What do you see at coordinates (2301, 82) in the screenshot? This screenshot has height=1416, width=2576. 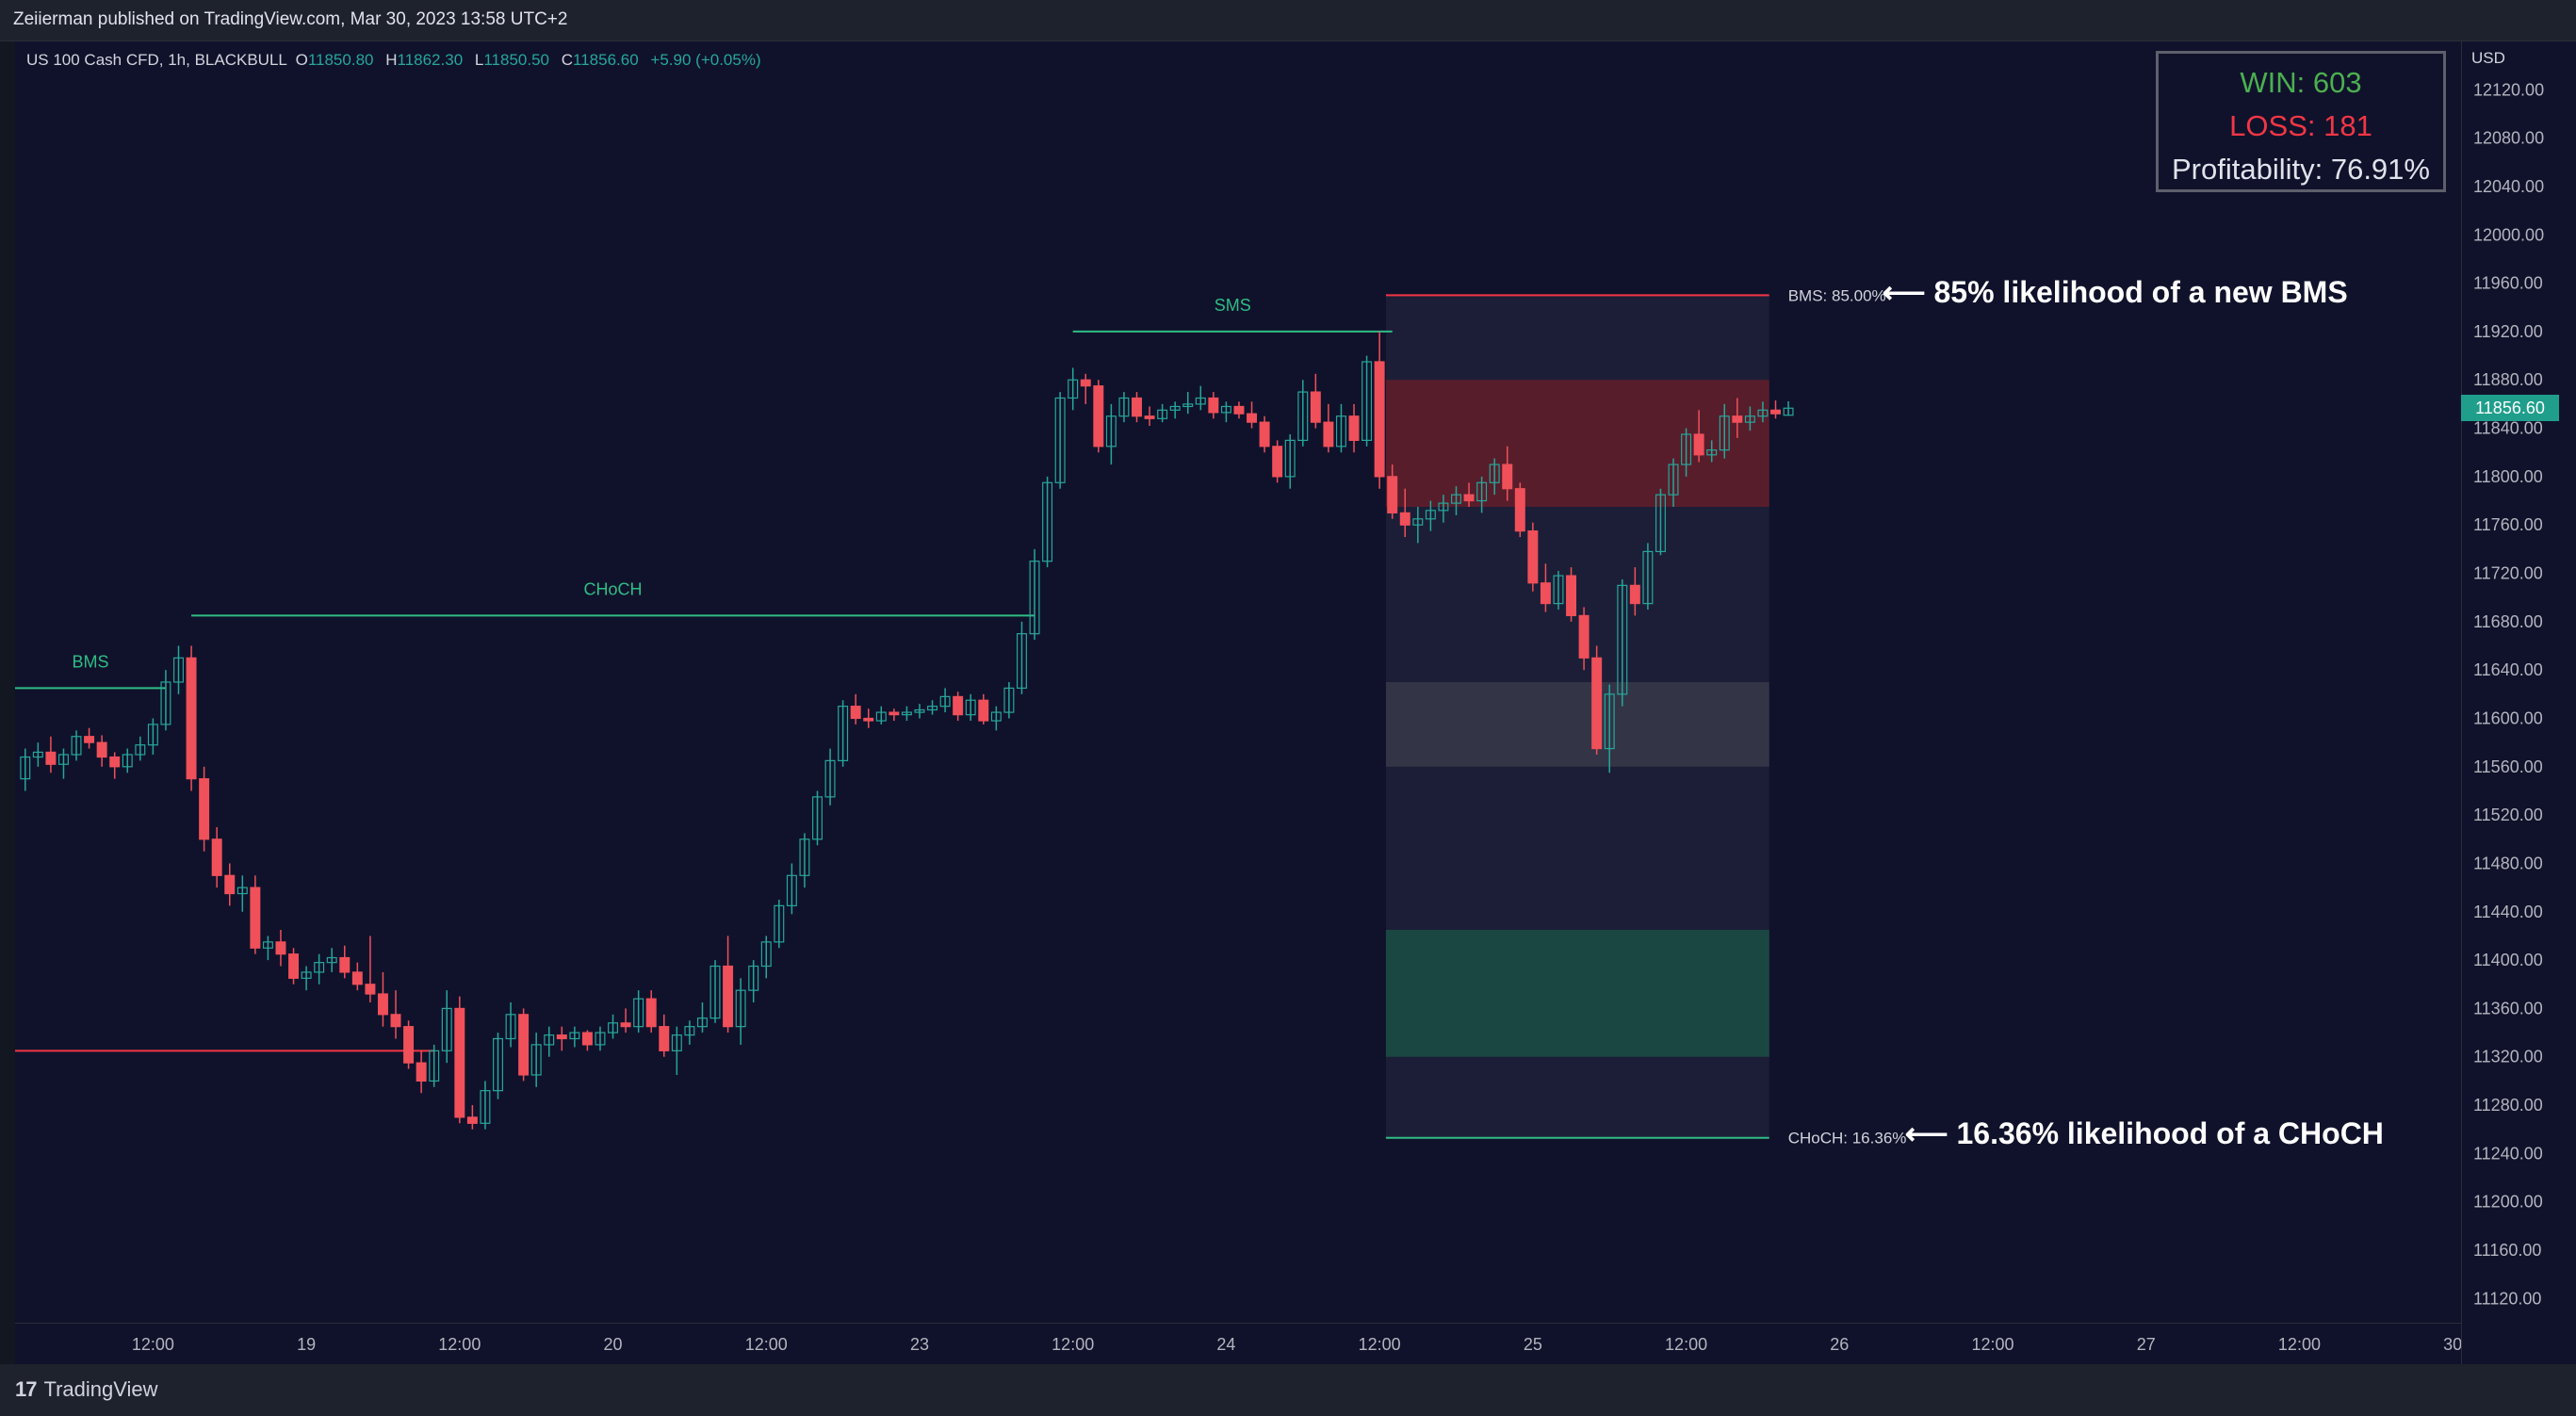 I see `win-count: WIN: 603` at bounding box center [2301, 82].